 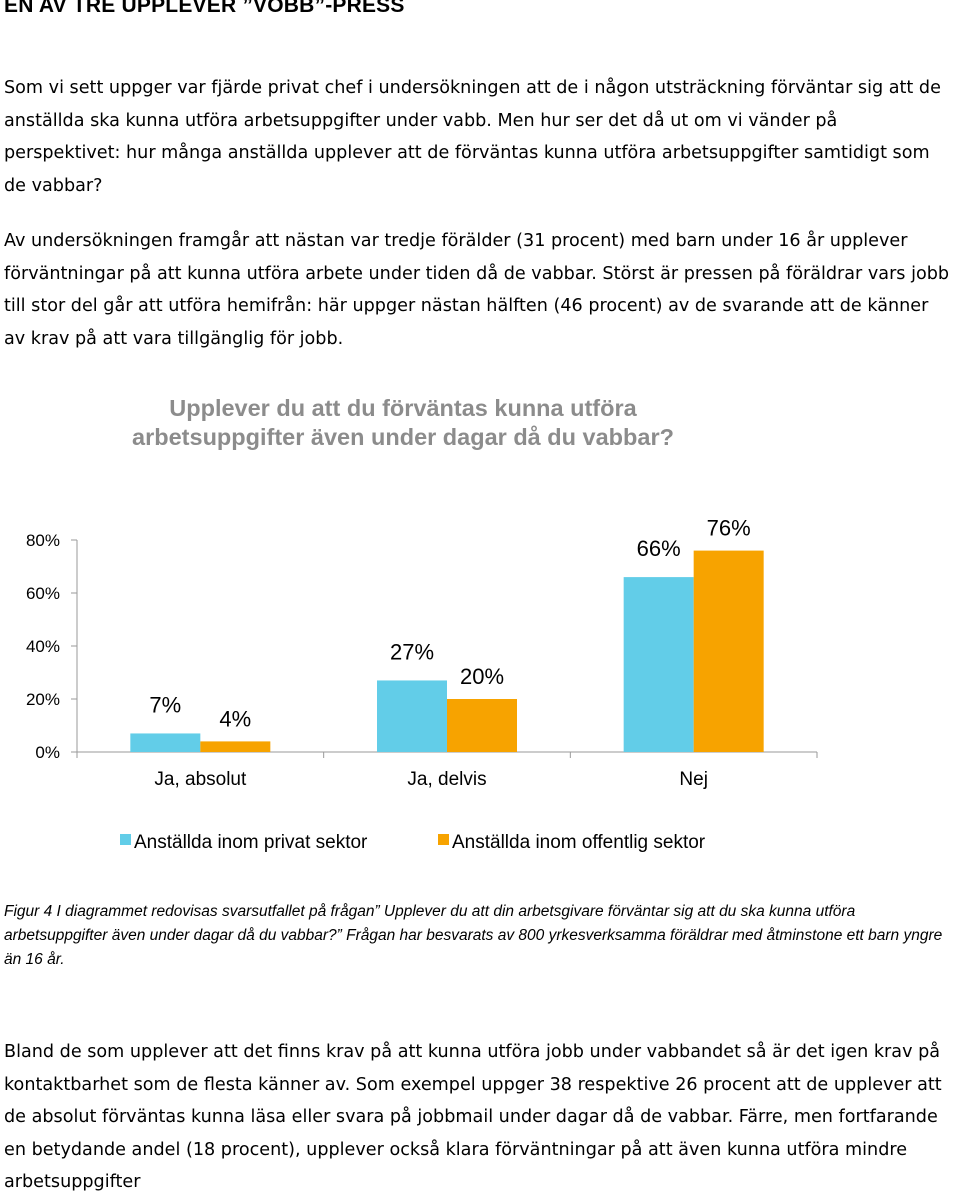 I want to click on legend-label: Anställda inom offentlig sektor, so click(x=579, y=842).